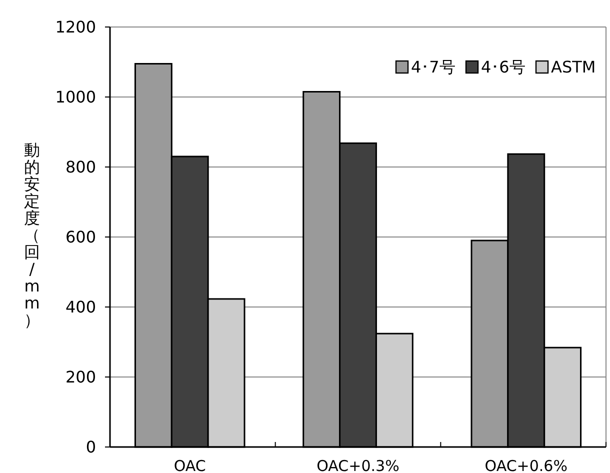  What do you see at coordinates (503, 67) in the screenshot?
I see `legend-label: 4･6号` at bounding box center [503, 67].